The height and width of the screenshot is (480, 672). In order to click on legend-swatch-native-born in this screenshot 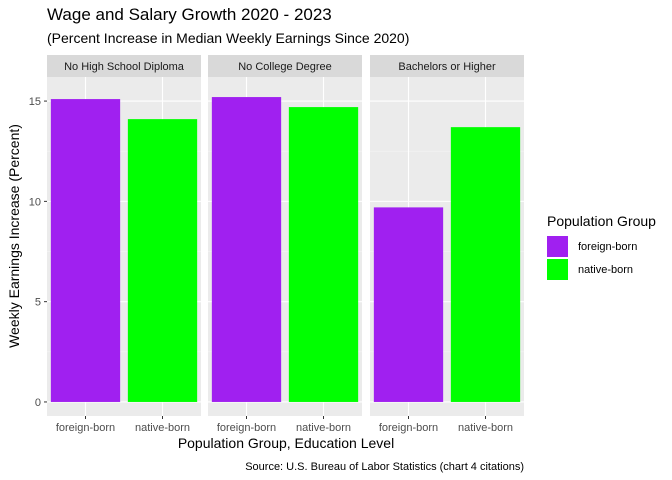, I will do `click(557, 269)`.